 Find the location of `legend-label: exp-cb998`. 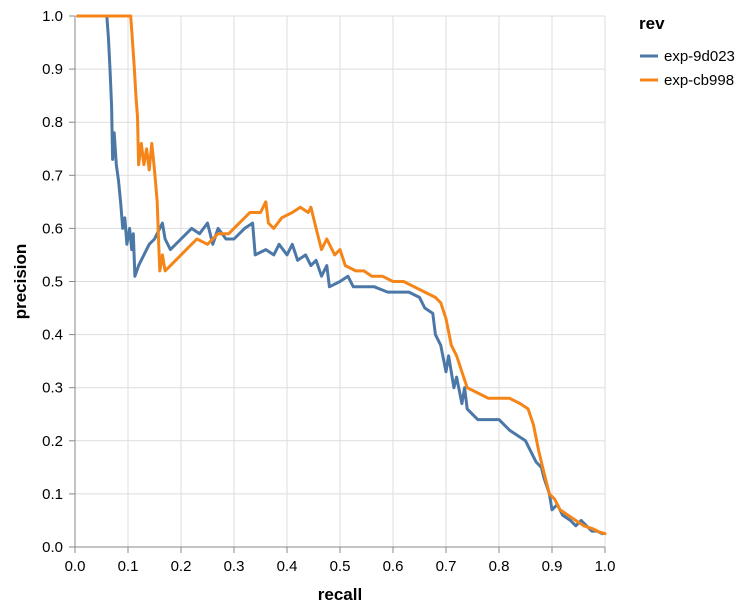

legend-label: exp-cb998 is located at coordinates (699, 80).